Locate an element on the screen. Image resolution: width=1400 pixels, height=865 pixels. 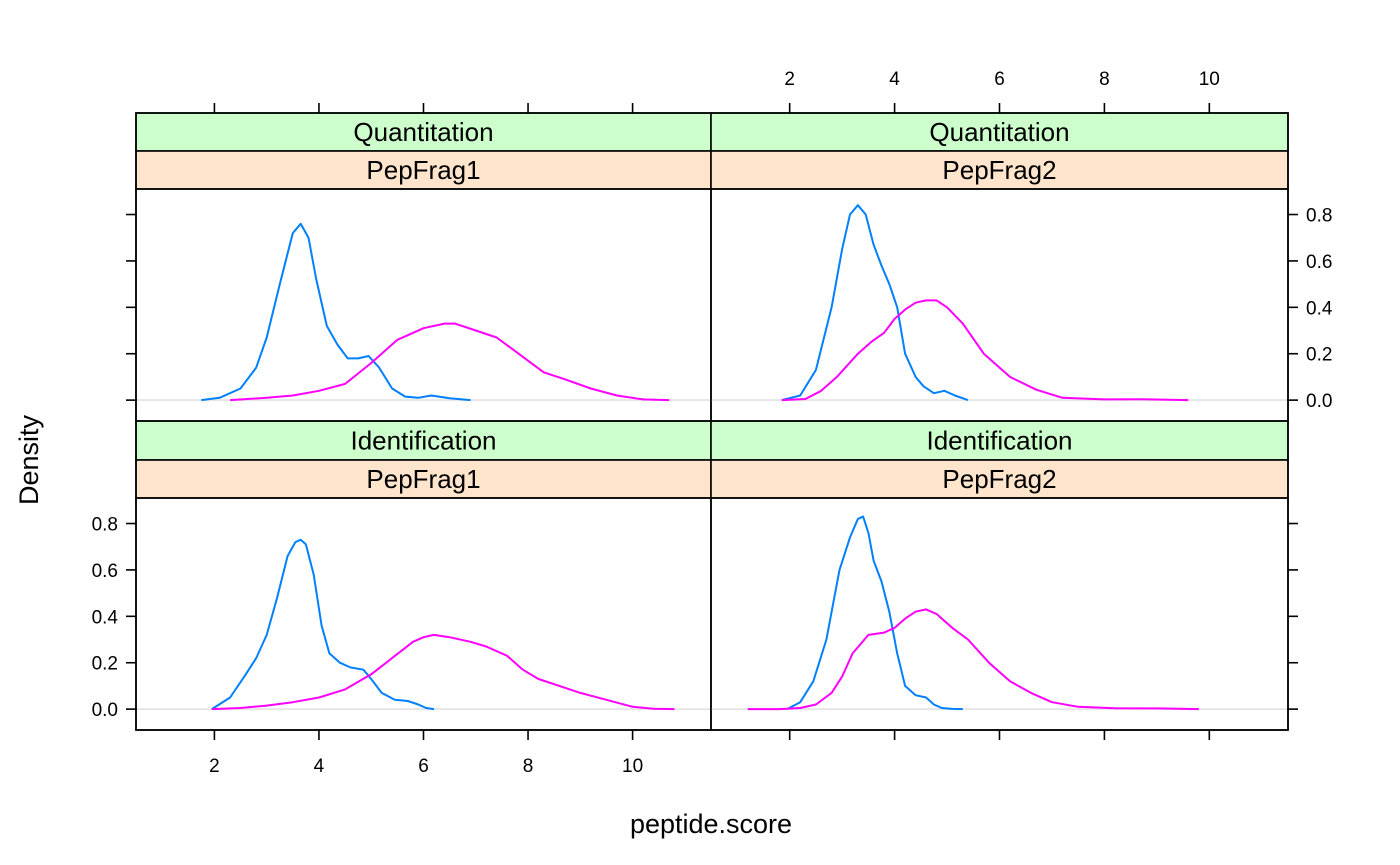
strip-inner-bg is located at coordinates (423, 479).